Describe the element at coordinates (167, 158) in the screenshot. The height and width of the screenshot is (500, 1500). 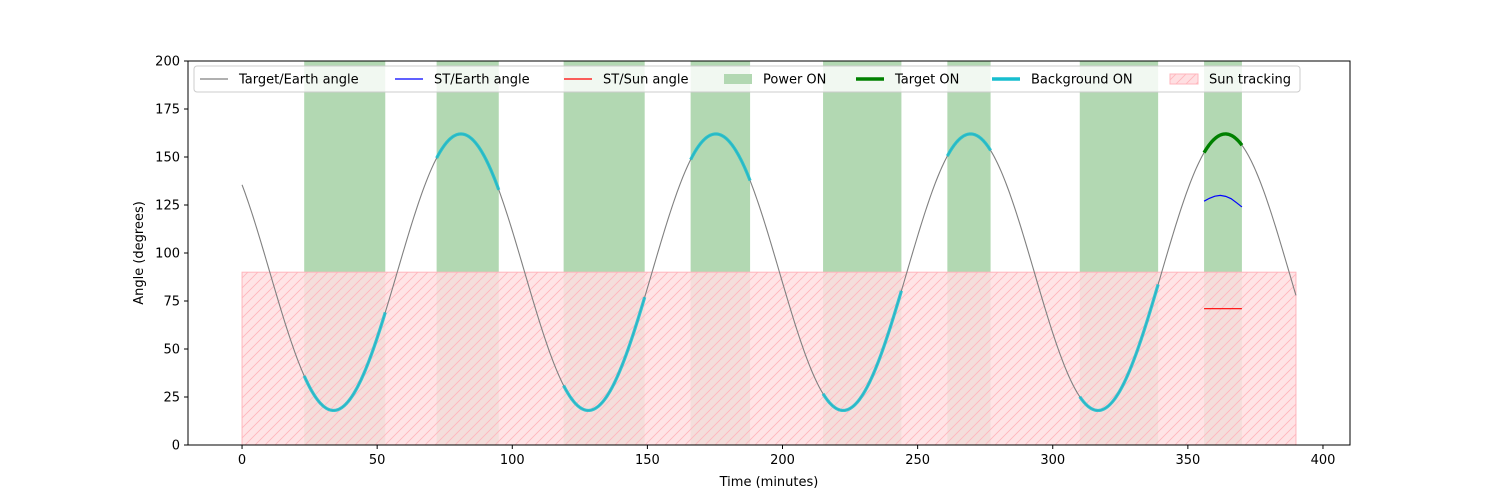
I see `y-tick-label: 150` at that location.